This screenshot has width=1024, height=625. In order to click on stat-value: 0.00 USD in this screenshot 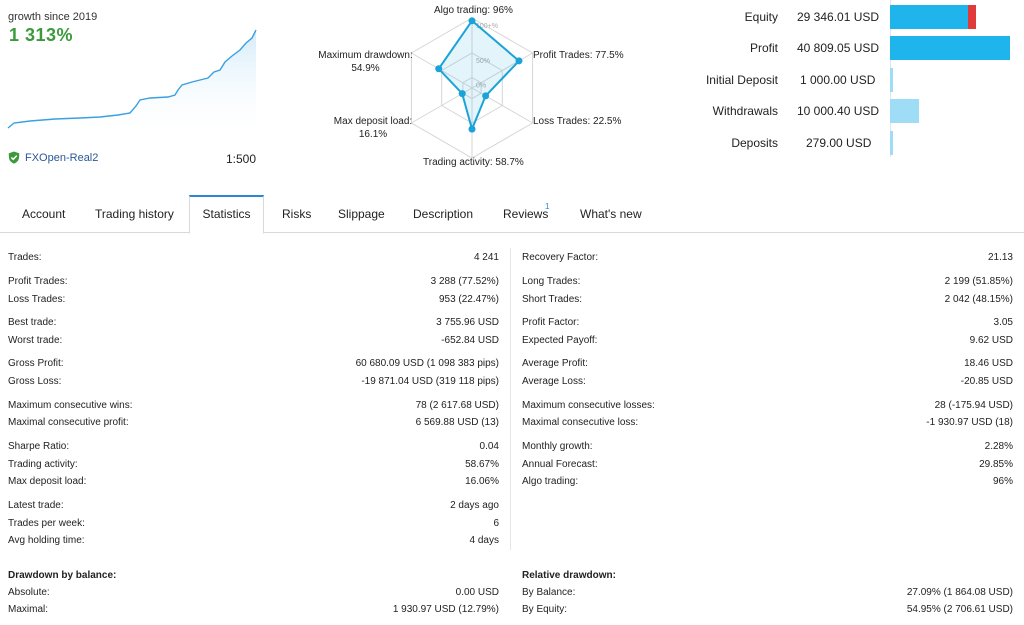, I will do `click(477, 592)`.